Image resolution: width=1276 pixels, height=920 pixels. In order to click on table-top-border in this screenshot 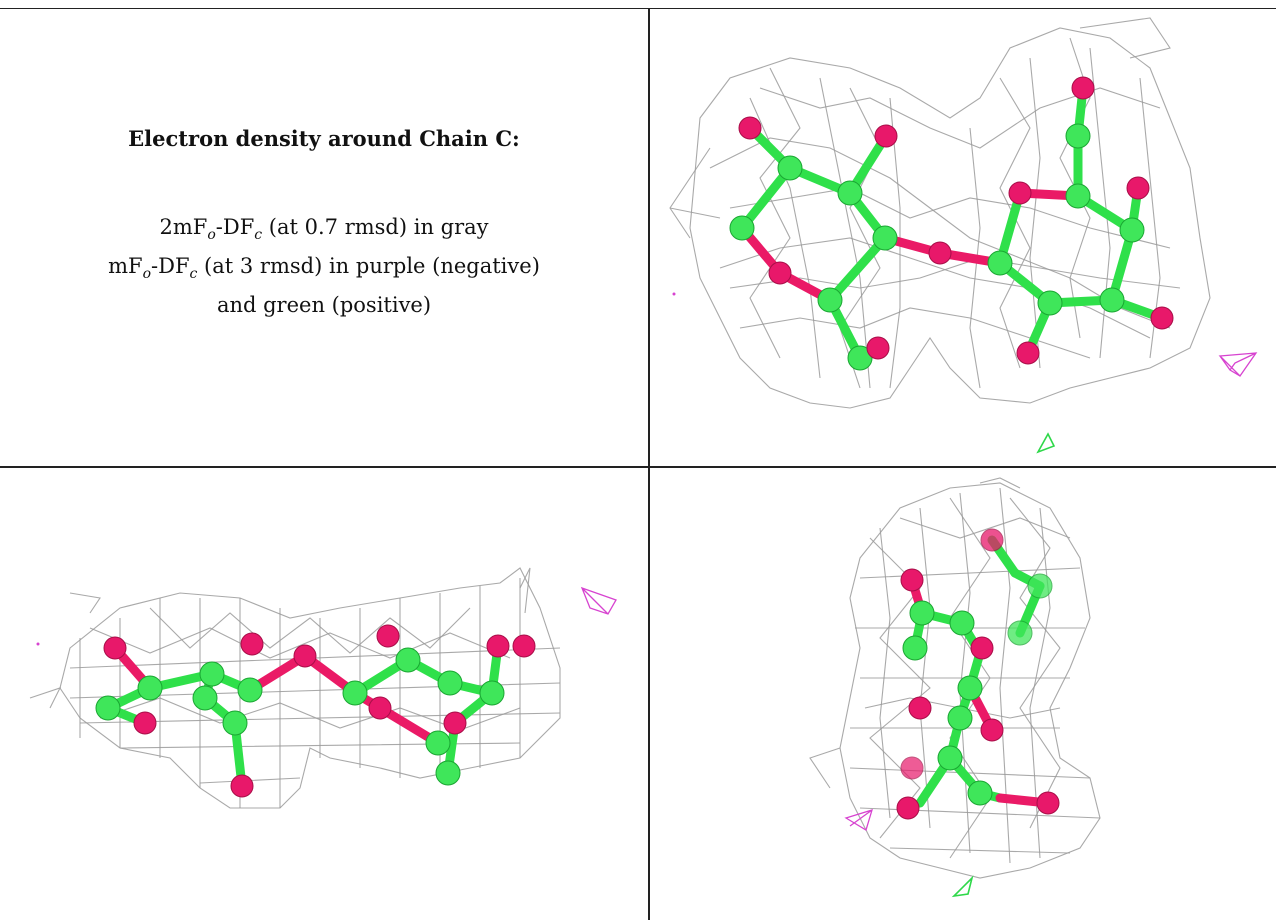, I will do `click(638, 8)`.